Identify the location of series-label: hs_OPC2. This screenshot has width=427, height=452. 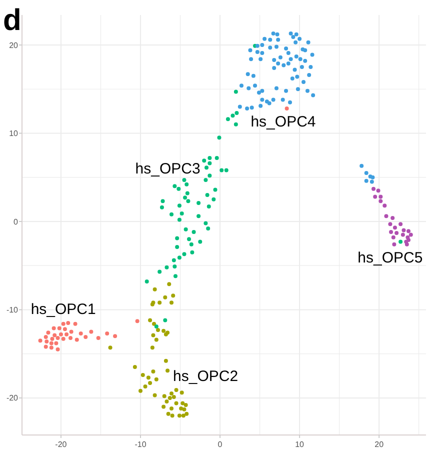
(205, 376).